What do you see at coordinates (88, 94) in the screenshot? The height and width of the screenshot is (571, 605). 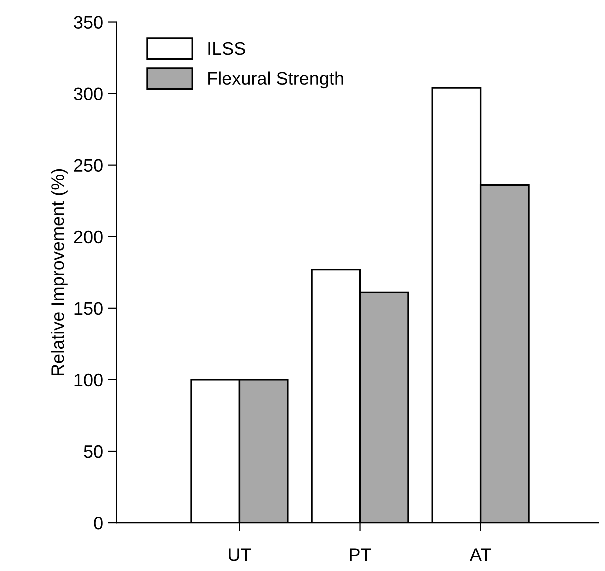 I see `y-tick-label: 300` at bounding box center [88, 94].